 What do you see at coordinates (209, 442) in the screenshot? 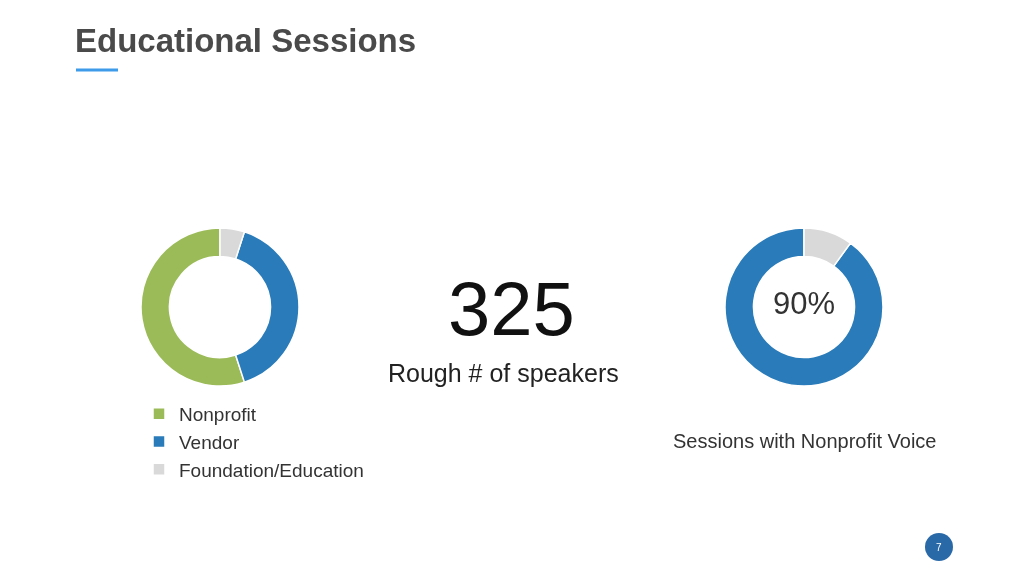
I see `legend-label: Vendor` at bounding box center [209, 442].